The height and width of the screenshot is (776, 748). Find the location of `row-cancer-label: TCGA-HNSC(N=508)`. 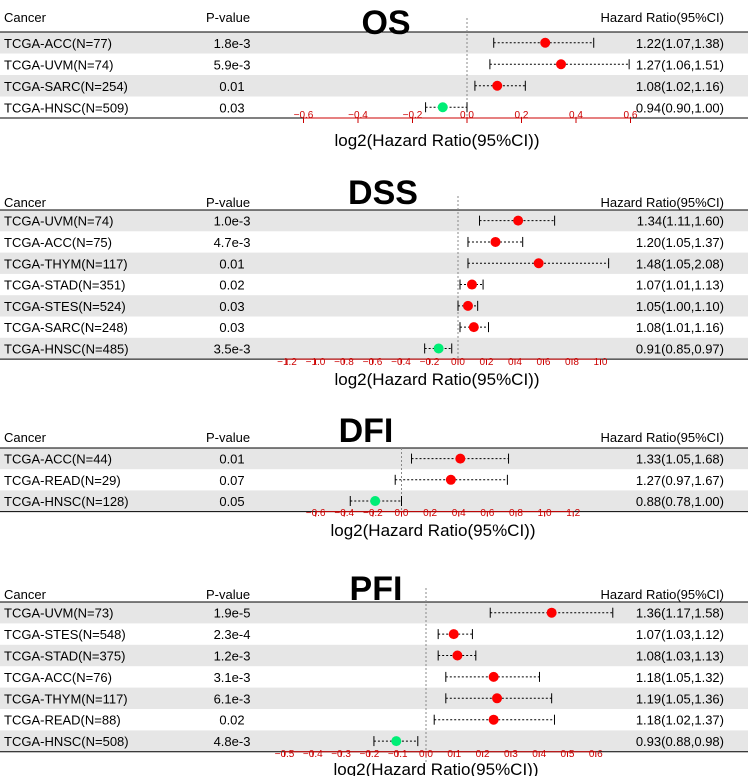

row-cancer-label: TCGA-HNSC(N=508) is located at coordinates (66, 741).